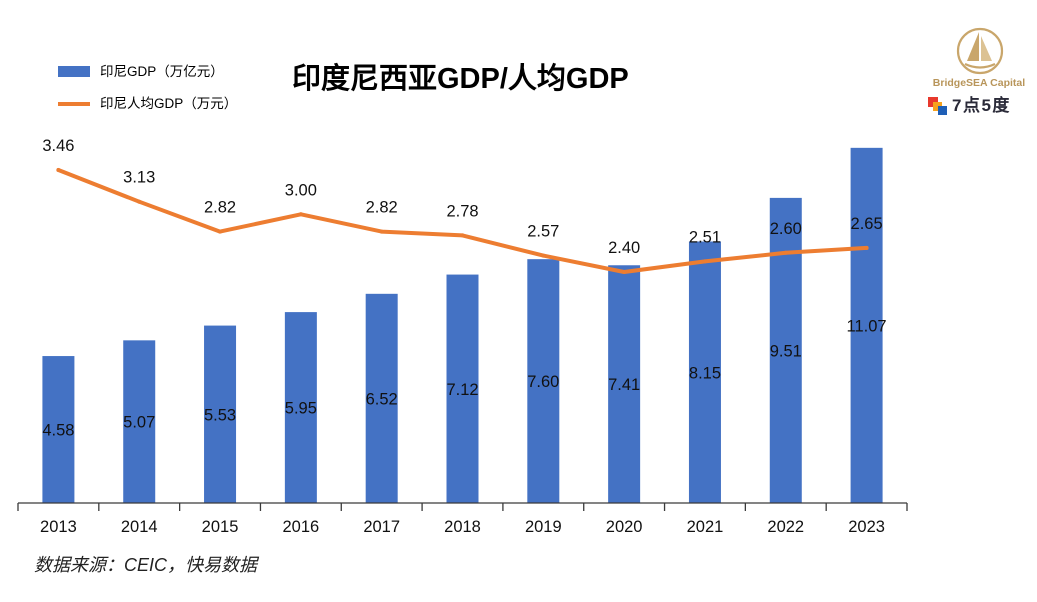 Image resolution: width=1037 pixels, height=602 pixels. What do you see at coordinates (462, 235) in the screenshot?
I see `per-capita-point-2018` at bounding box center [462, 235].